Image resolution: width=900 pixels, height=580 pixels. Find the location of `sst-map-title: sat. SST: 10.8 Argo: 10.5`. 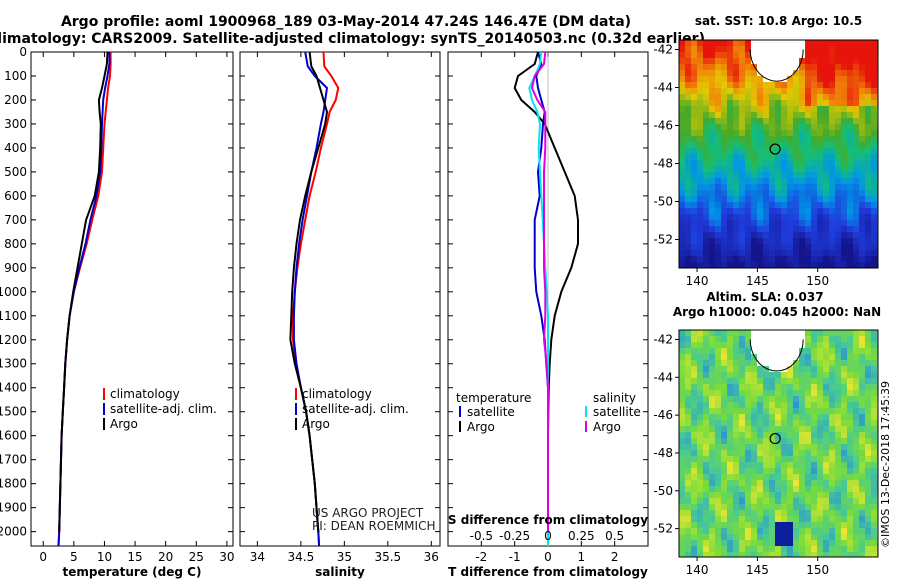

sst-map-title: sat. SST: 10.8 Argo: 10.5 is located at coordinates (778, 21).